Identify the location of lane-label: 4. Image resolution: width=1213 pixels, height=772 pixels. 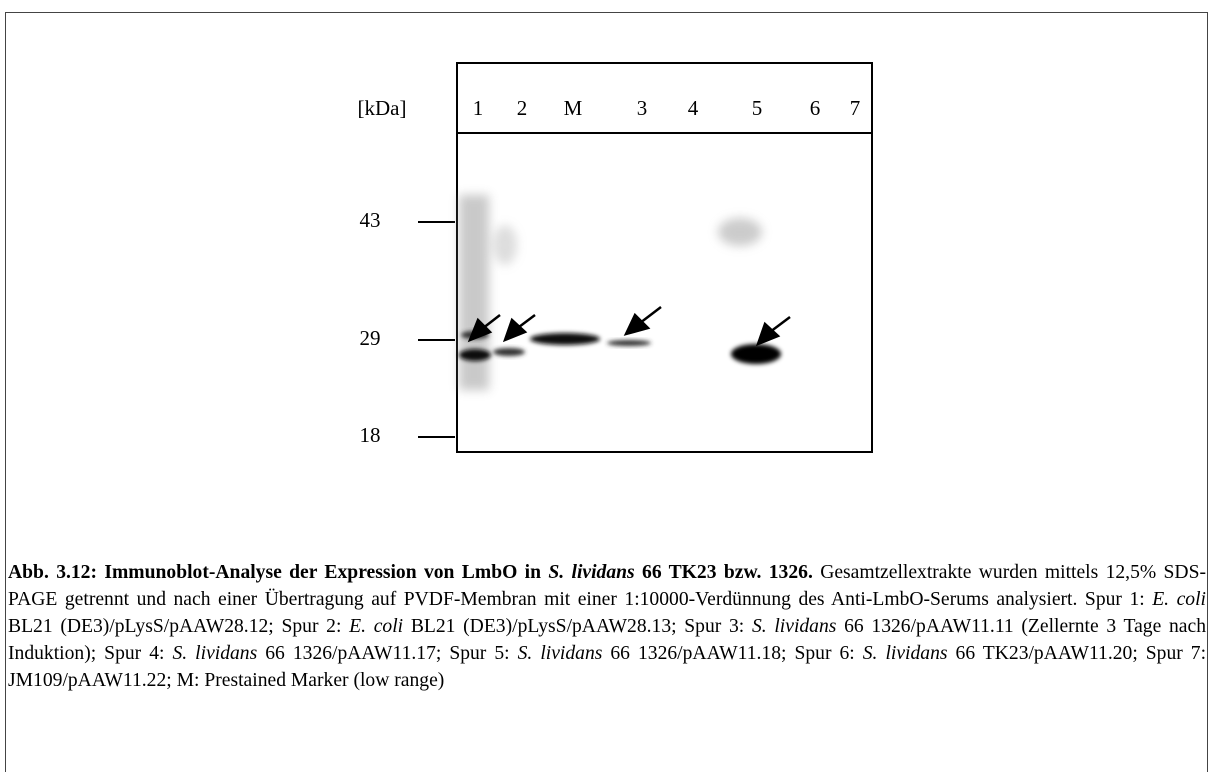
(693, 108).